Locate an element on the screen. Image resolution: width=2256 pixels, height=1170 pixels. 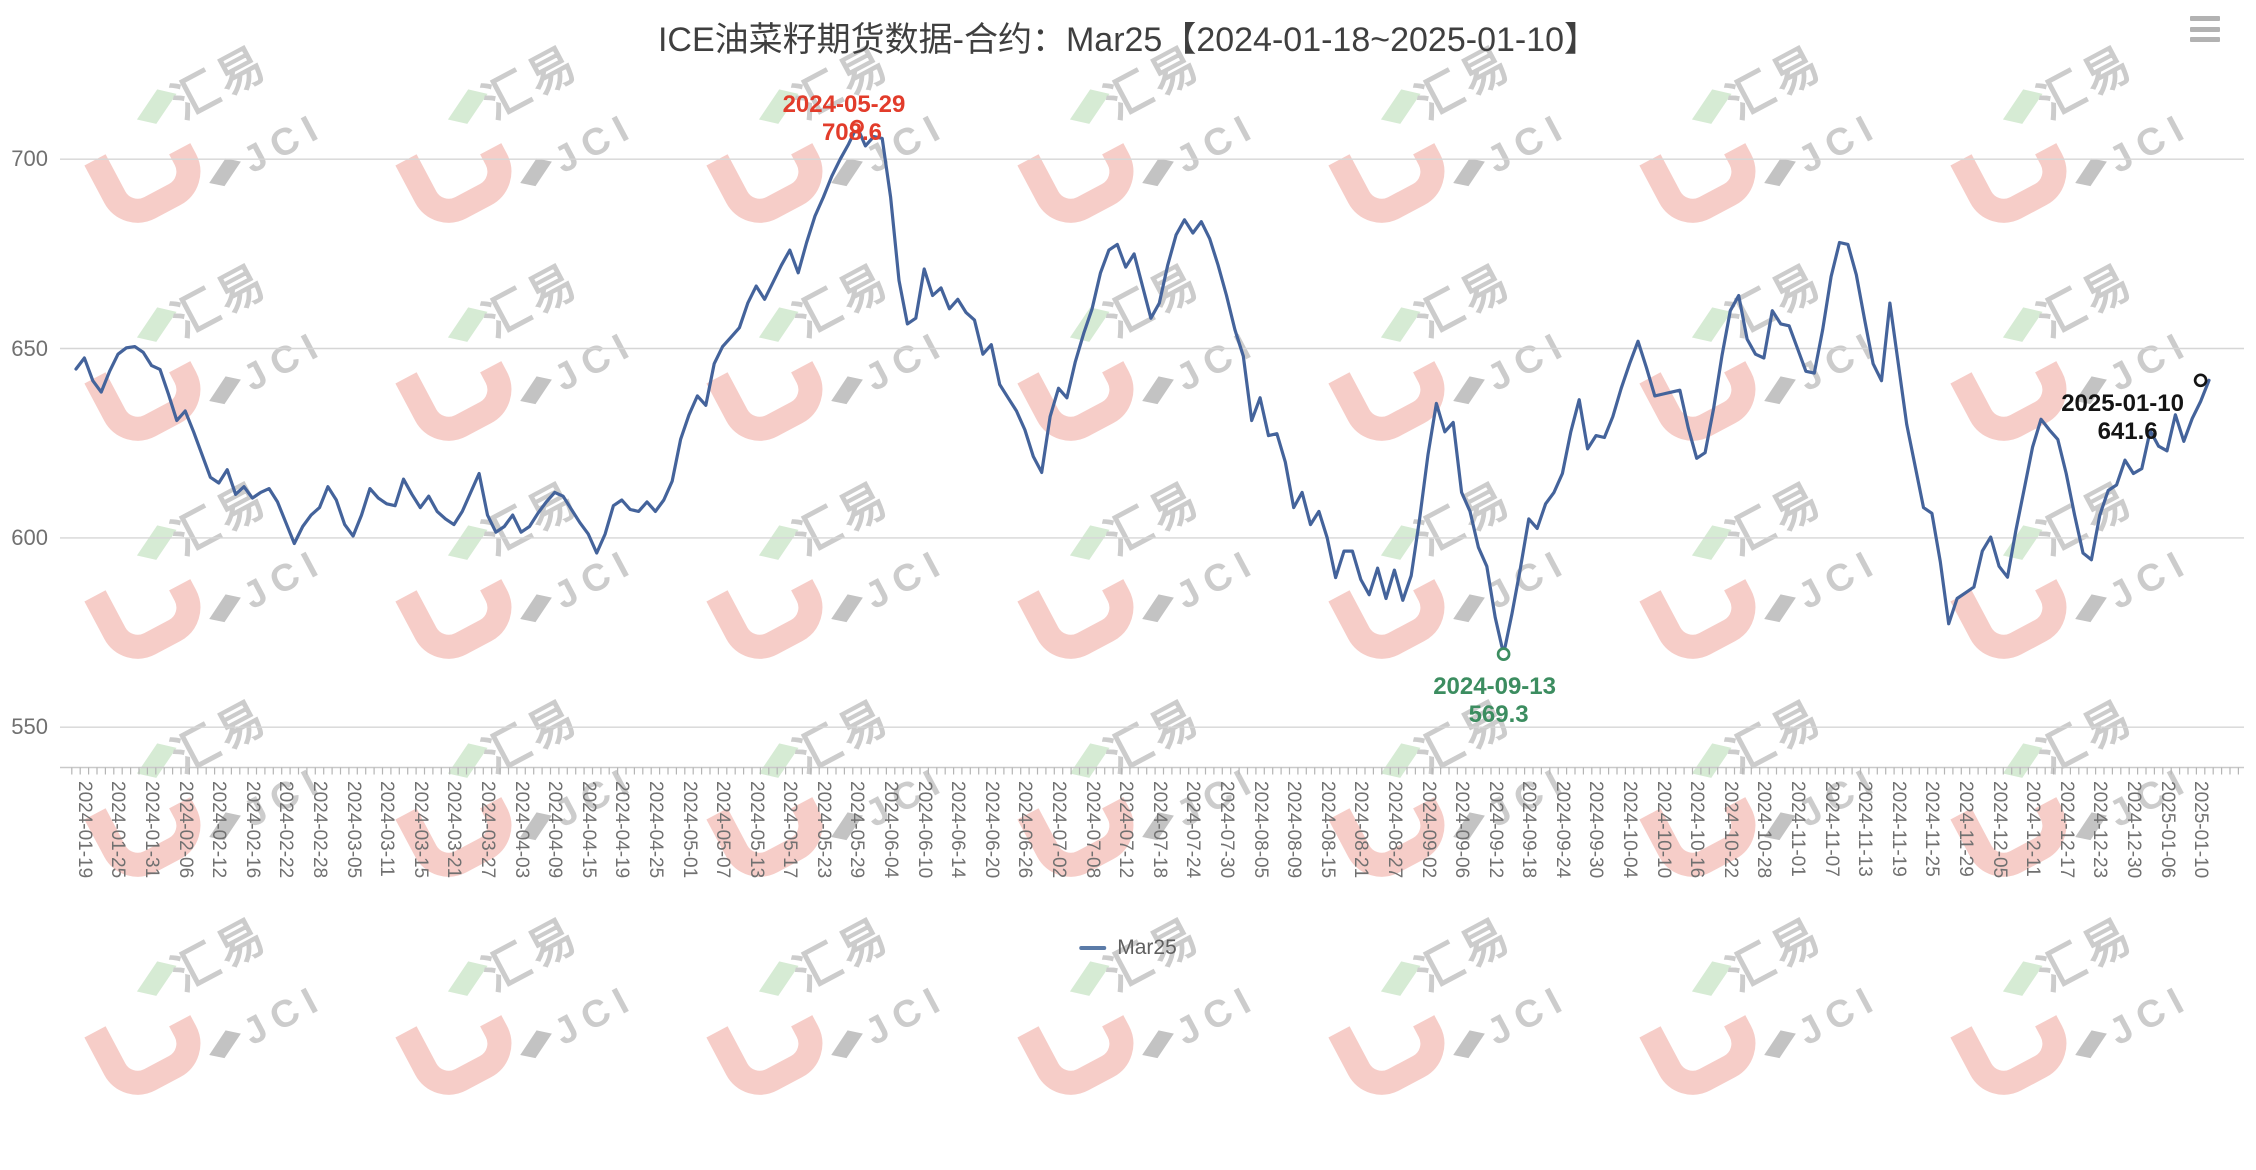
toolbox-menu-icon is located at coordinates (2205, 29).